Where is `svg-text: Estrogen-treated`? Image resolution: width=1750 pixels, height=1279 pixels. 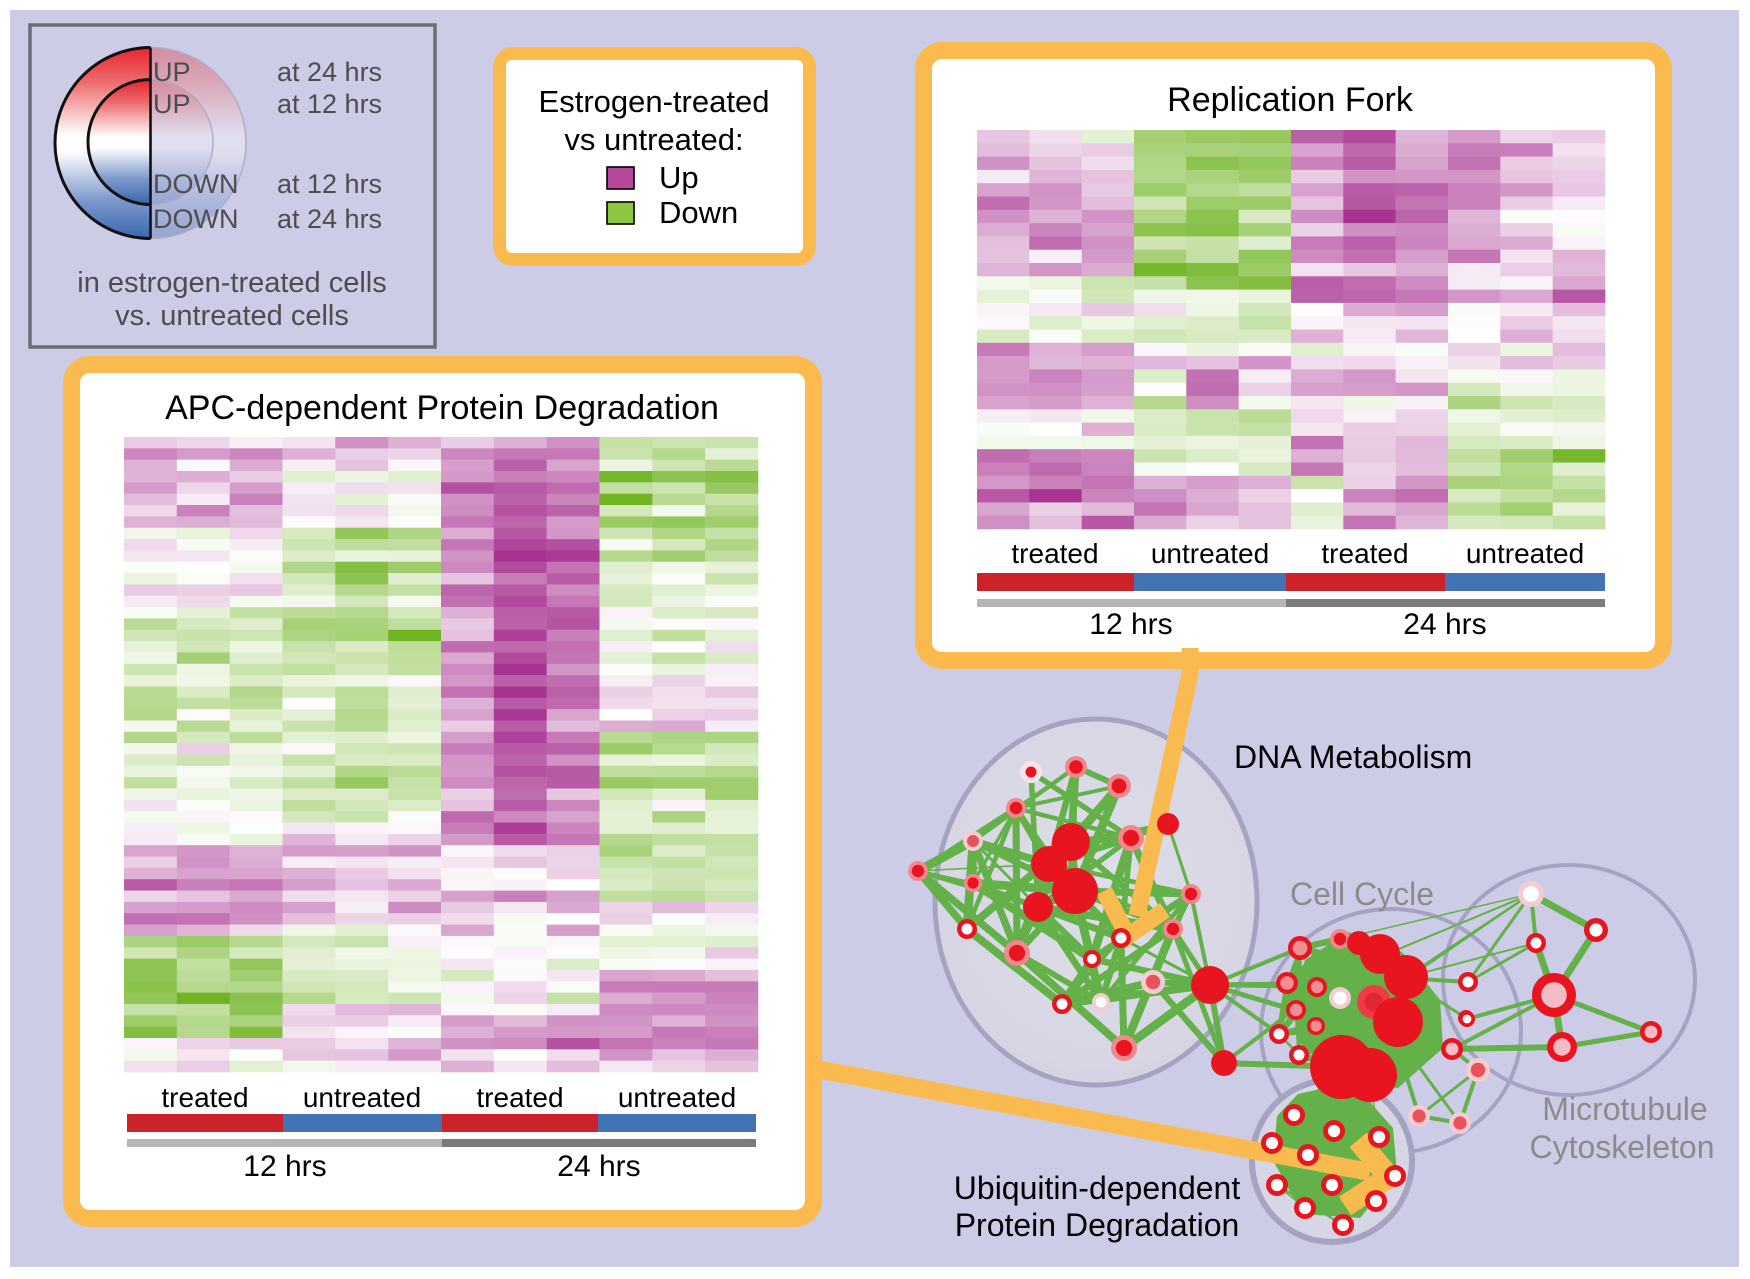 svg-text: Estrogen-treated is located at coordinates (654, 101).